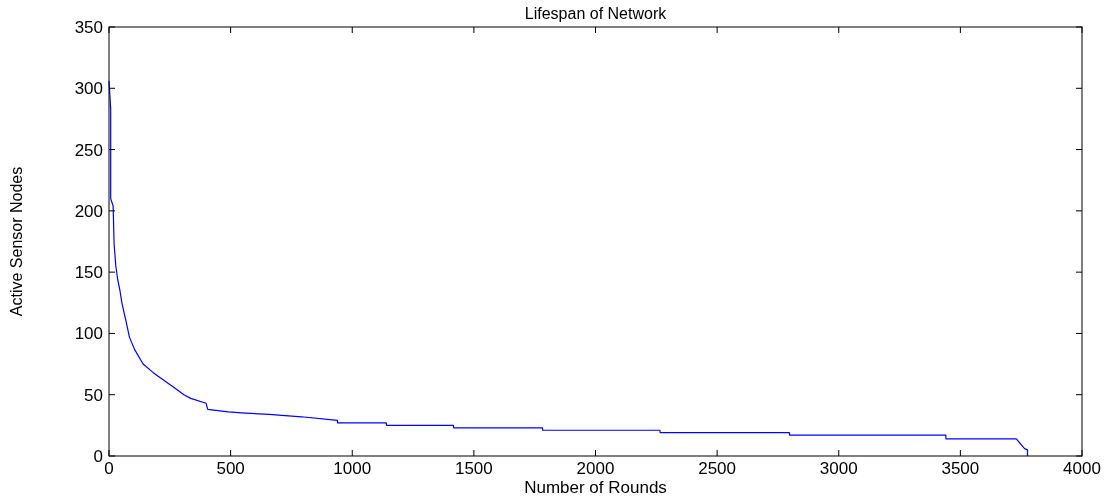 This screenshot has height=496, width=1115. I want to click on y-tick-label: 250, so click(88, 150).